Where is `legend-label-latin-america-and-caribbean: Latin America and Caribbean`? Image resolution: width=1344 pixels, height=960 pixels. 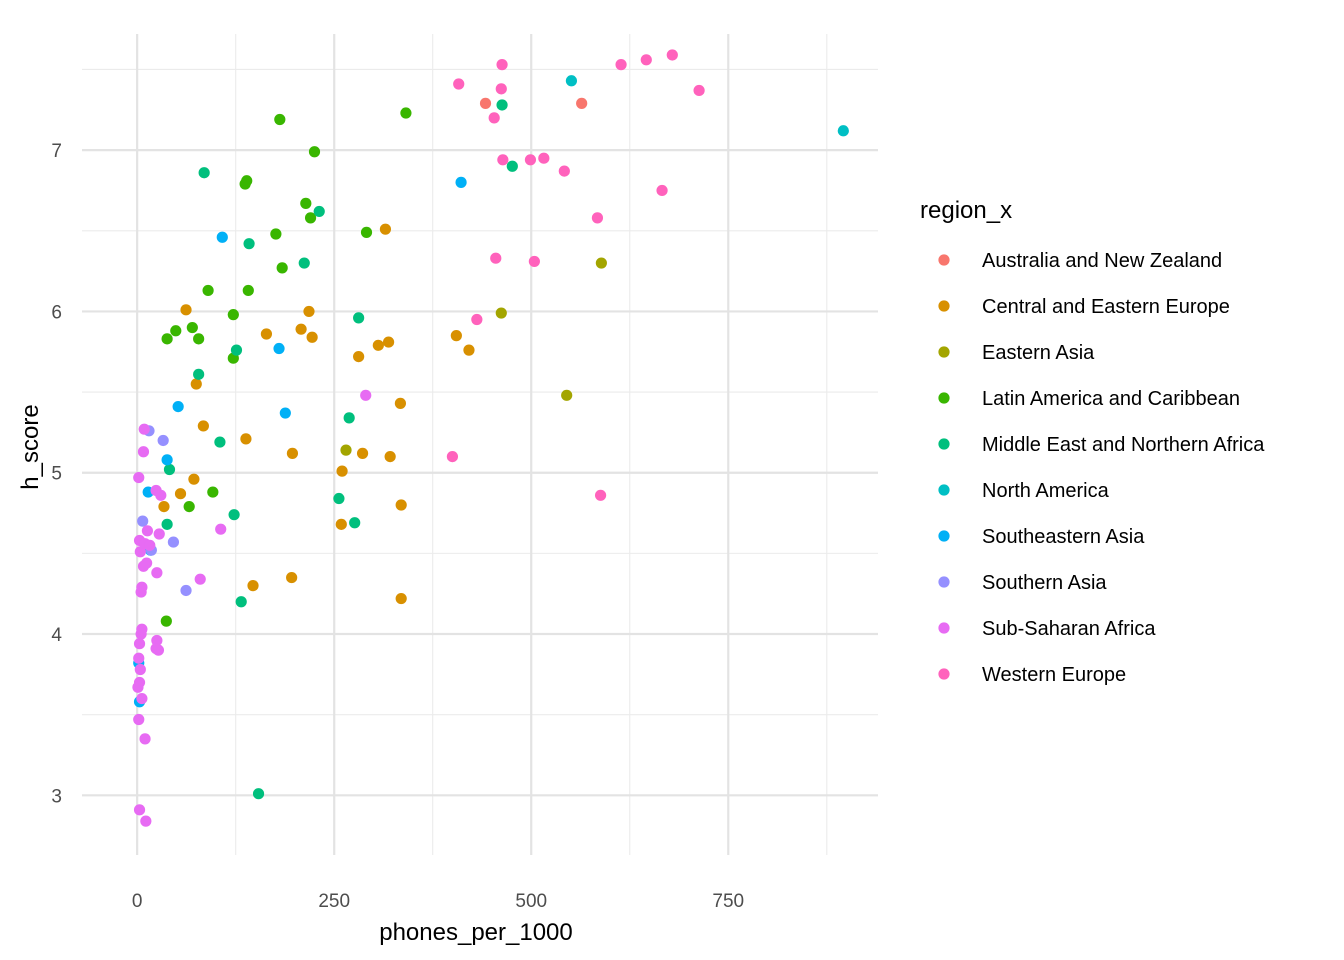 legend-label-latin-america-and-caribbean: Latin America and Caribbean is located at coordinates (1111, 399).